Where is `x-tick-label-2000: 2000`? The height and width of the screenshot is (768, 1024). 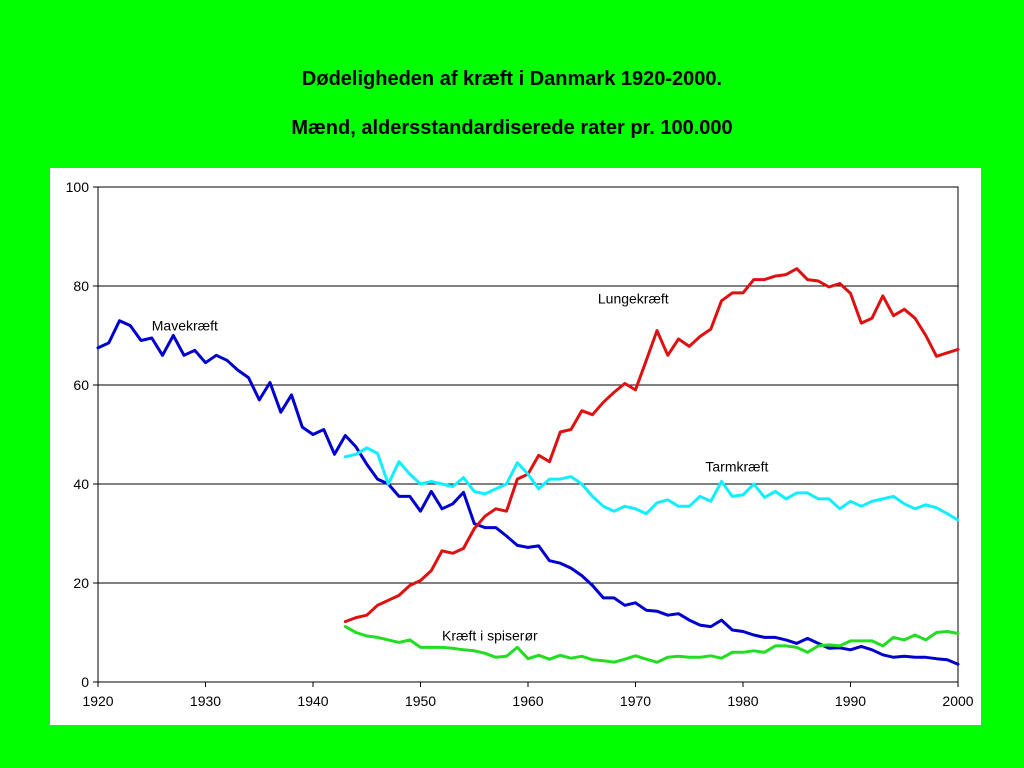 x-tick-label-2000: 2000 is located at coordinates (957, 701).